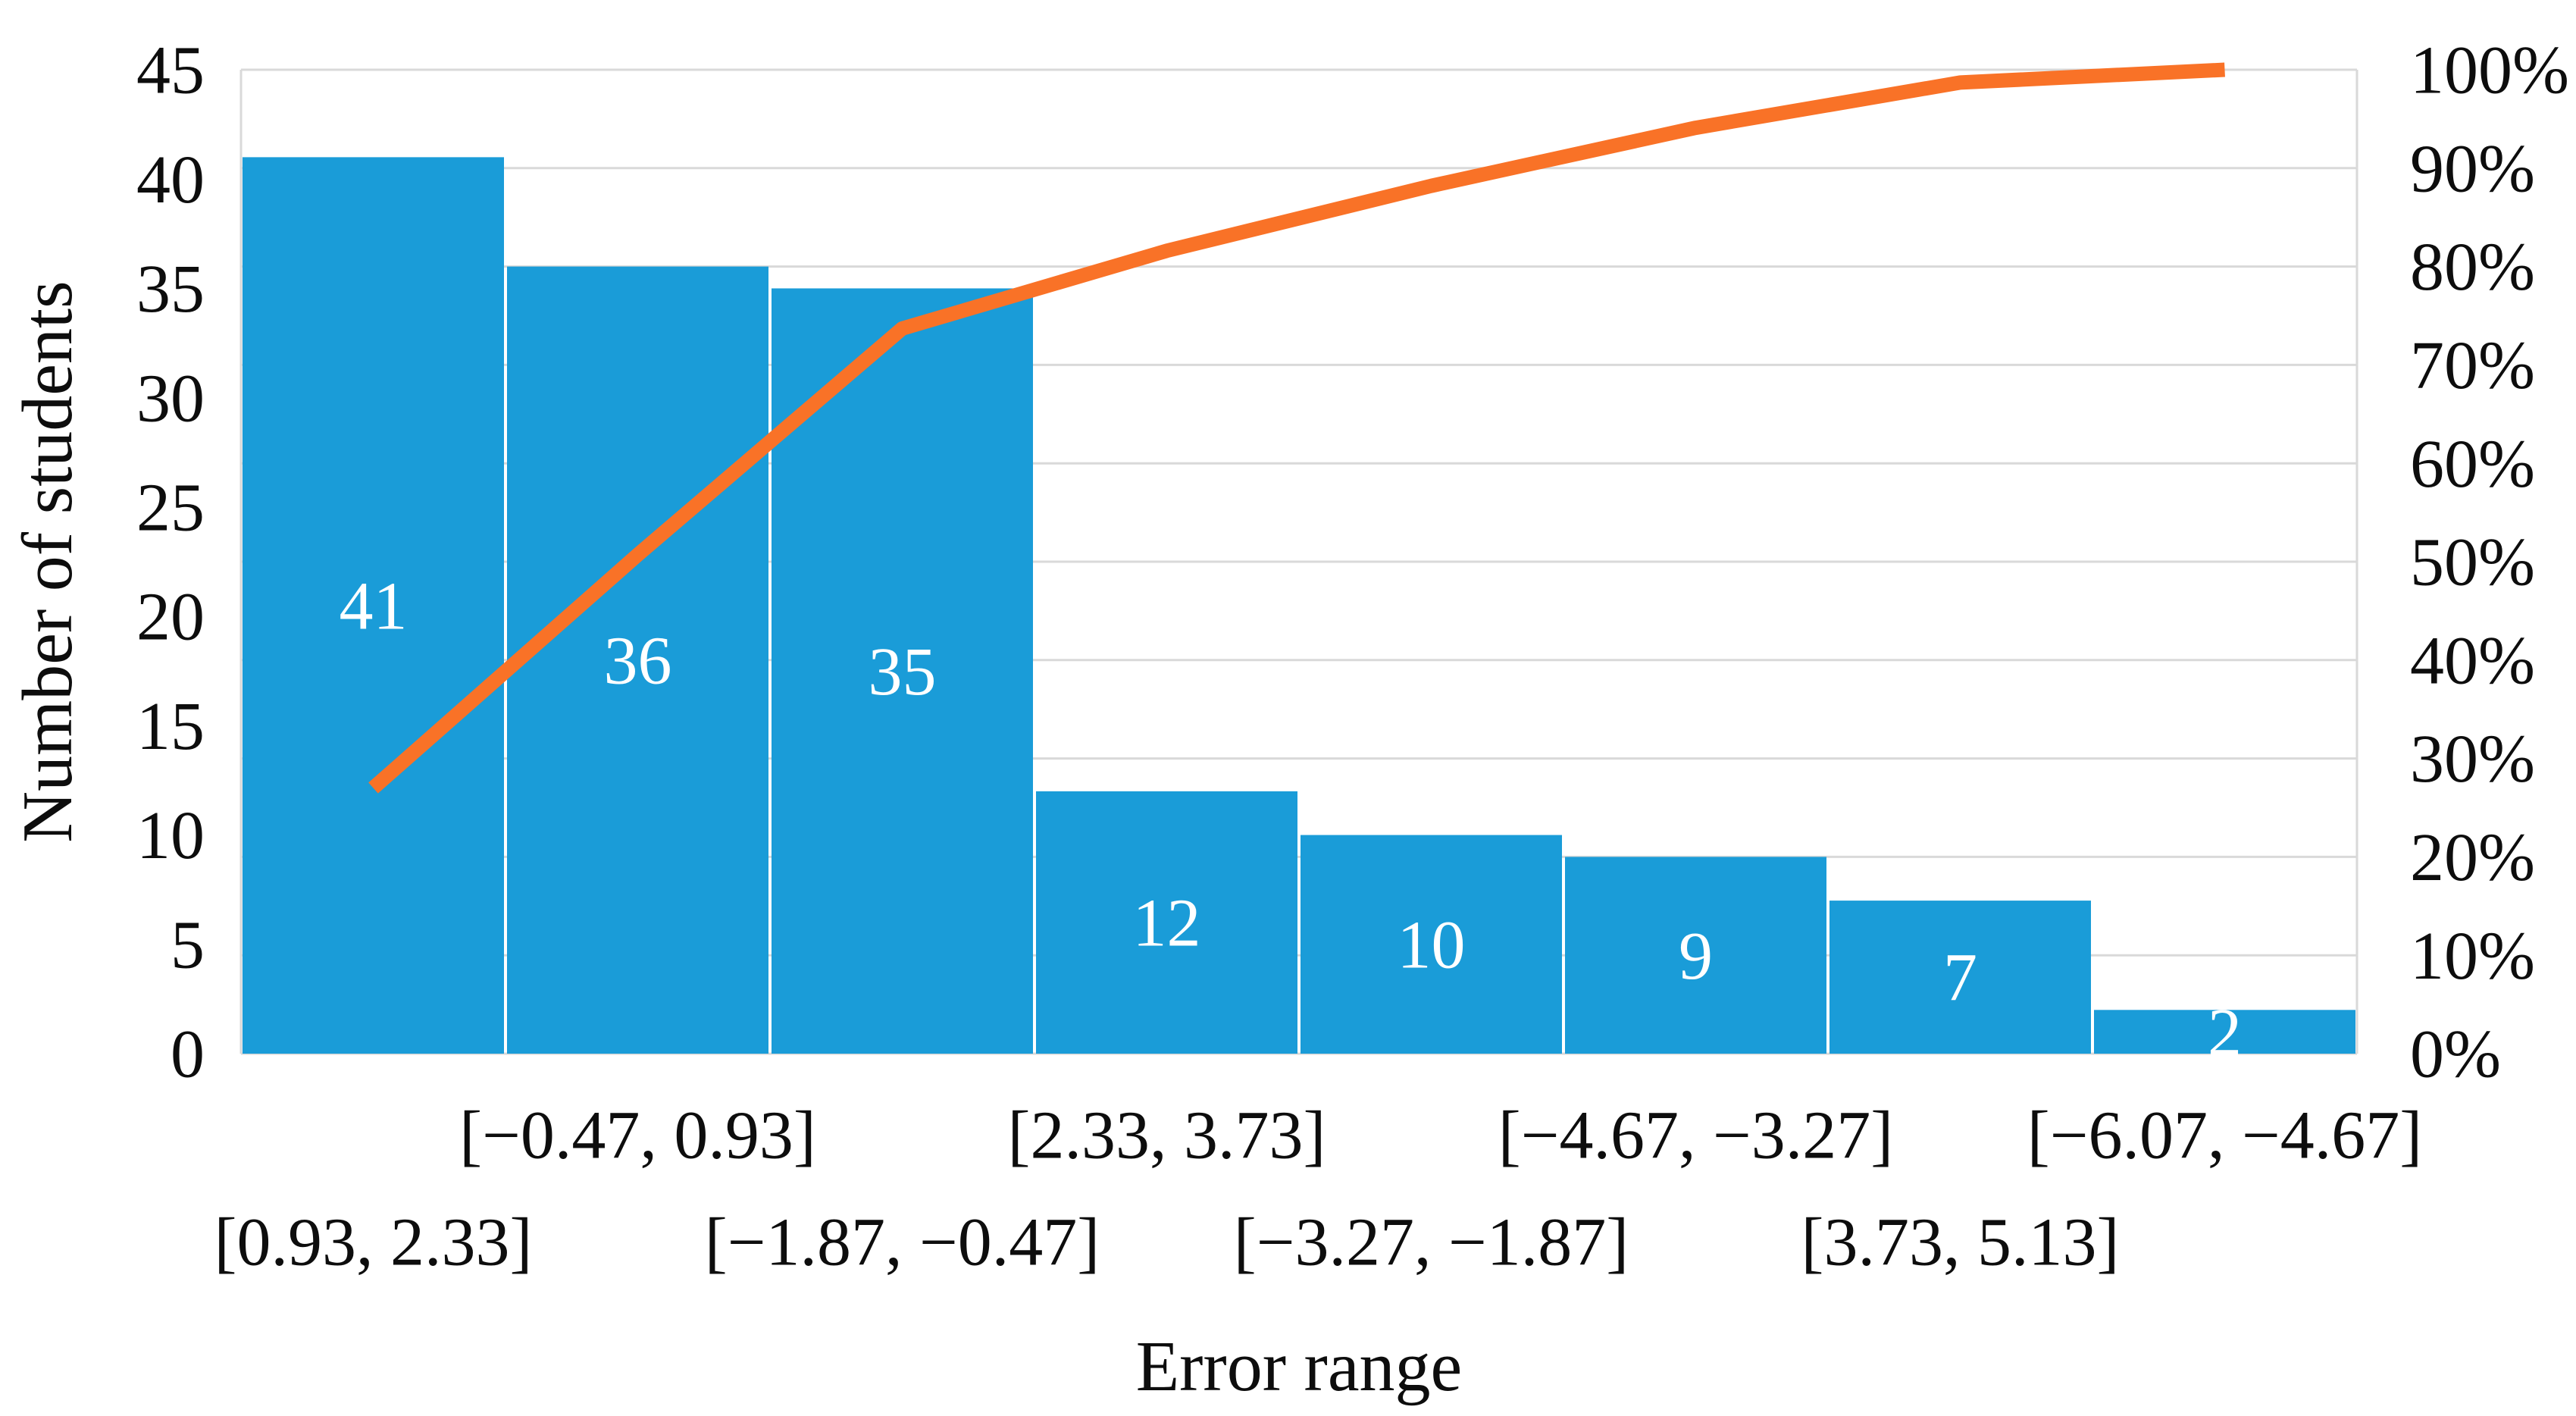 This screenshot has width=2576, height=1416. Describe the element at coordinates (2472, 168) in the screenshot. I see `y2-tick-label: 90%` at that location.